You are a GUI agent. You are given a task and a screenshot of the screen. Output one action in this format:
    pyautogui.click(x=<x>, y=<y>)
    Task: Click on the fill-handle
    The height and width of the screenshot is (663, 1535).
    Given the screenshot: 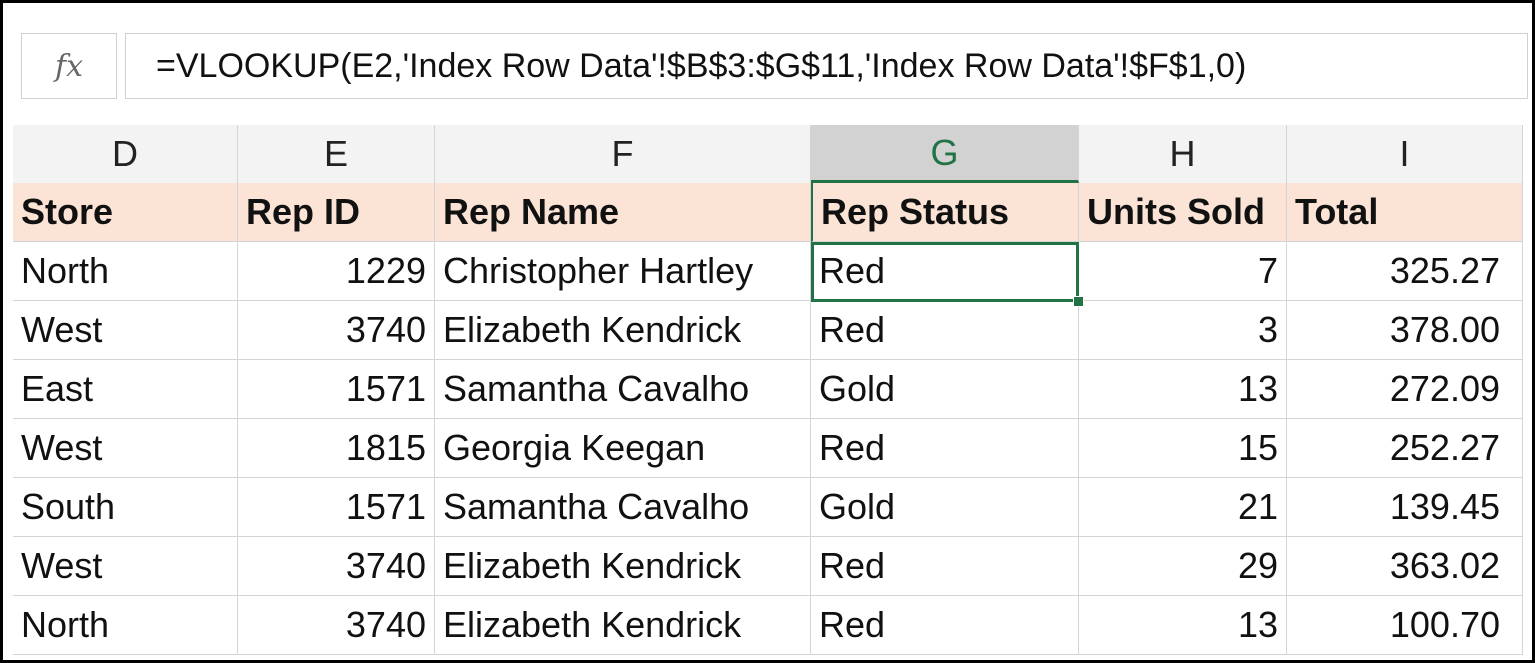 What is the action you would take?
    pyautogui.click(x=1078, y=301)
    